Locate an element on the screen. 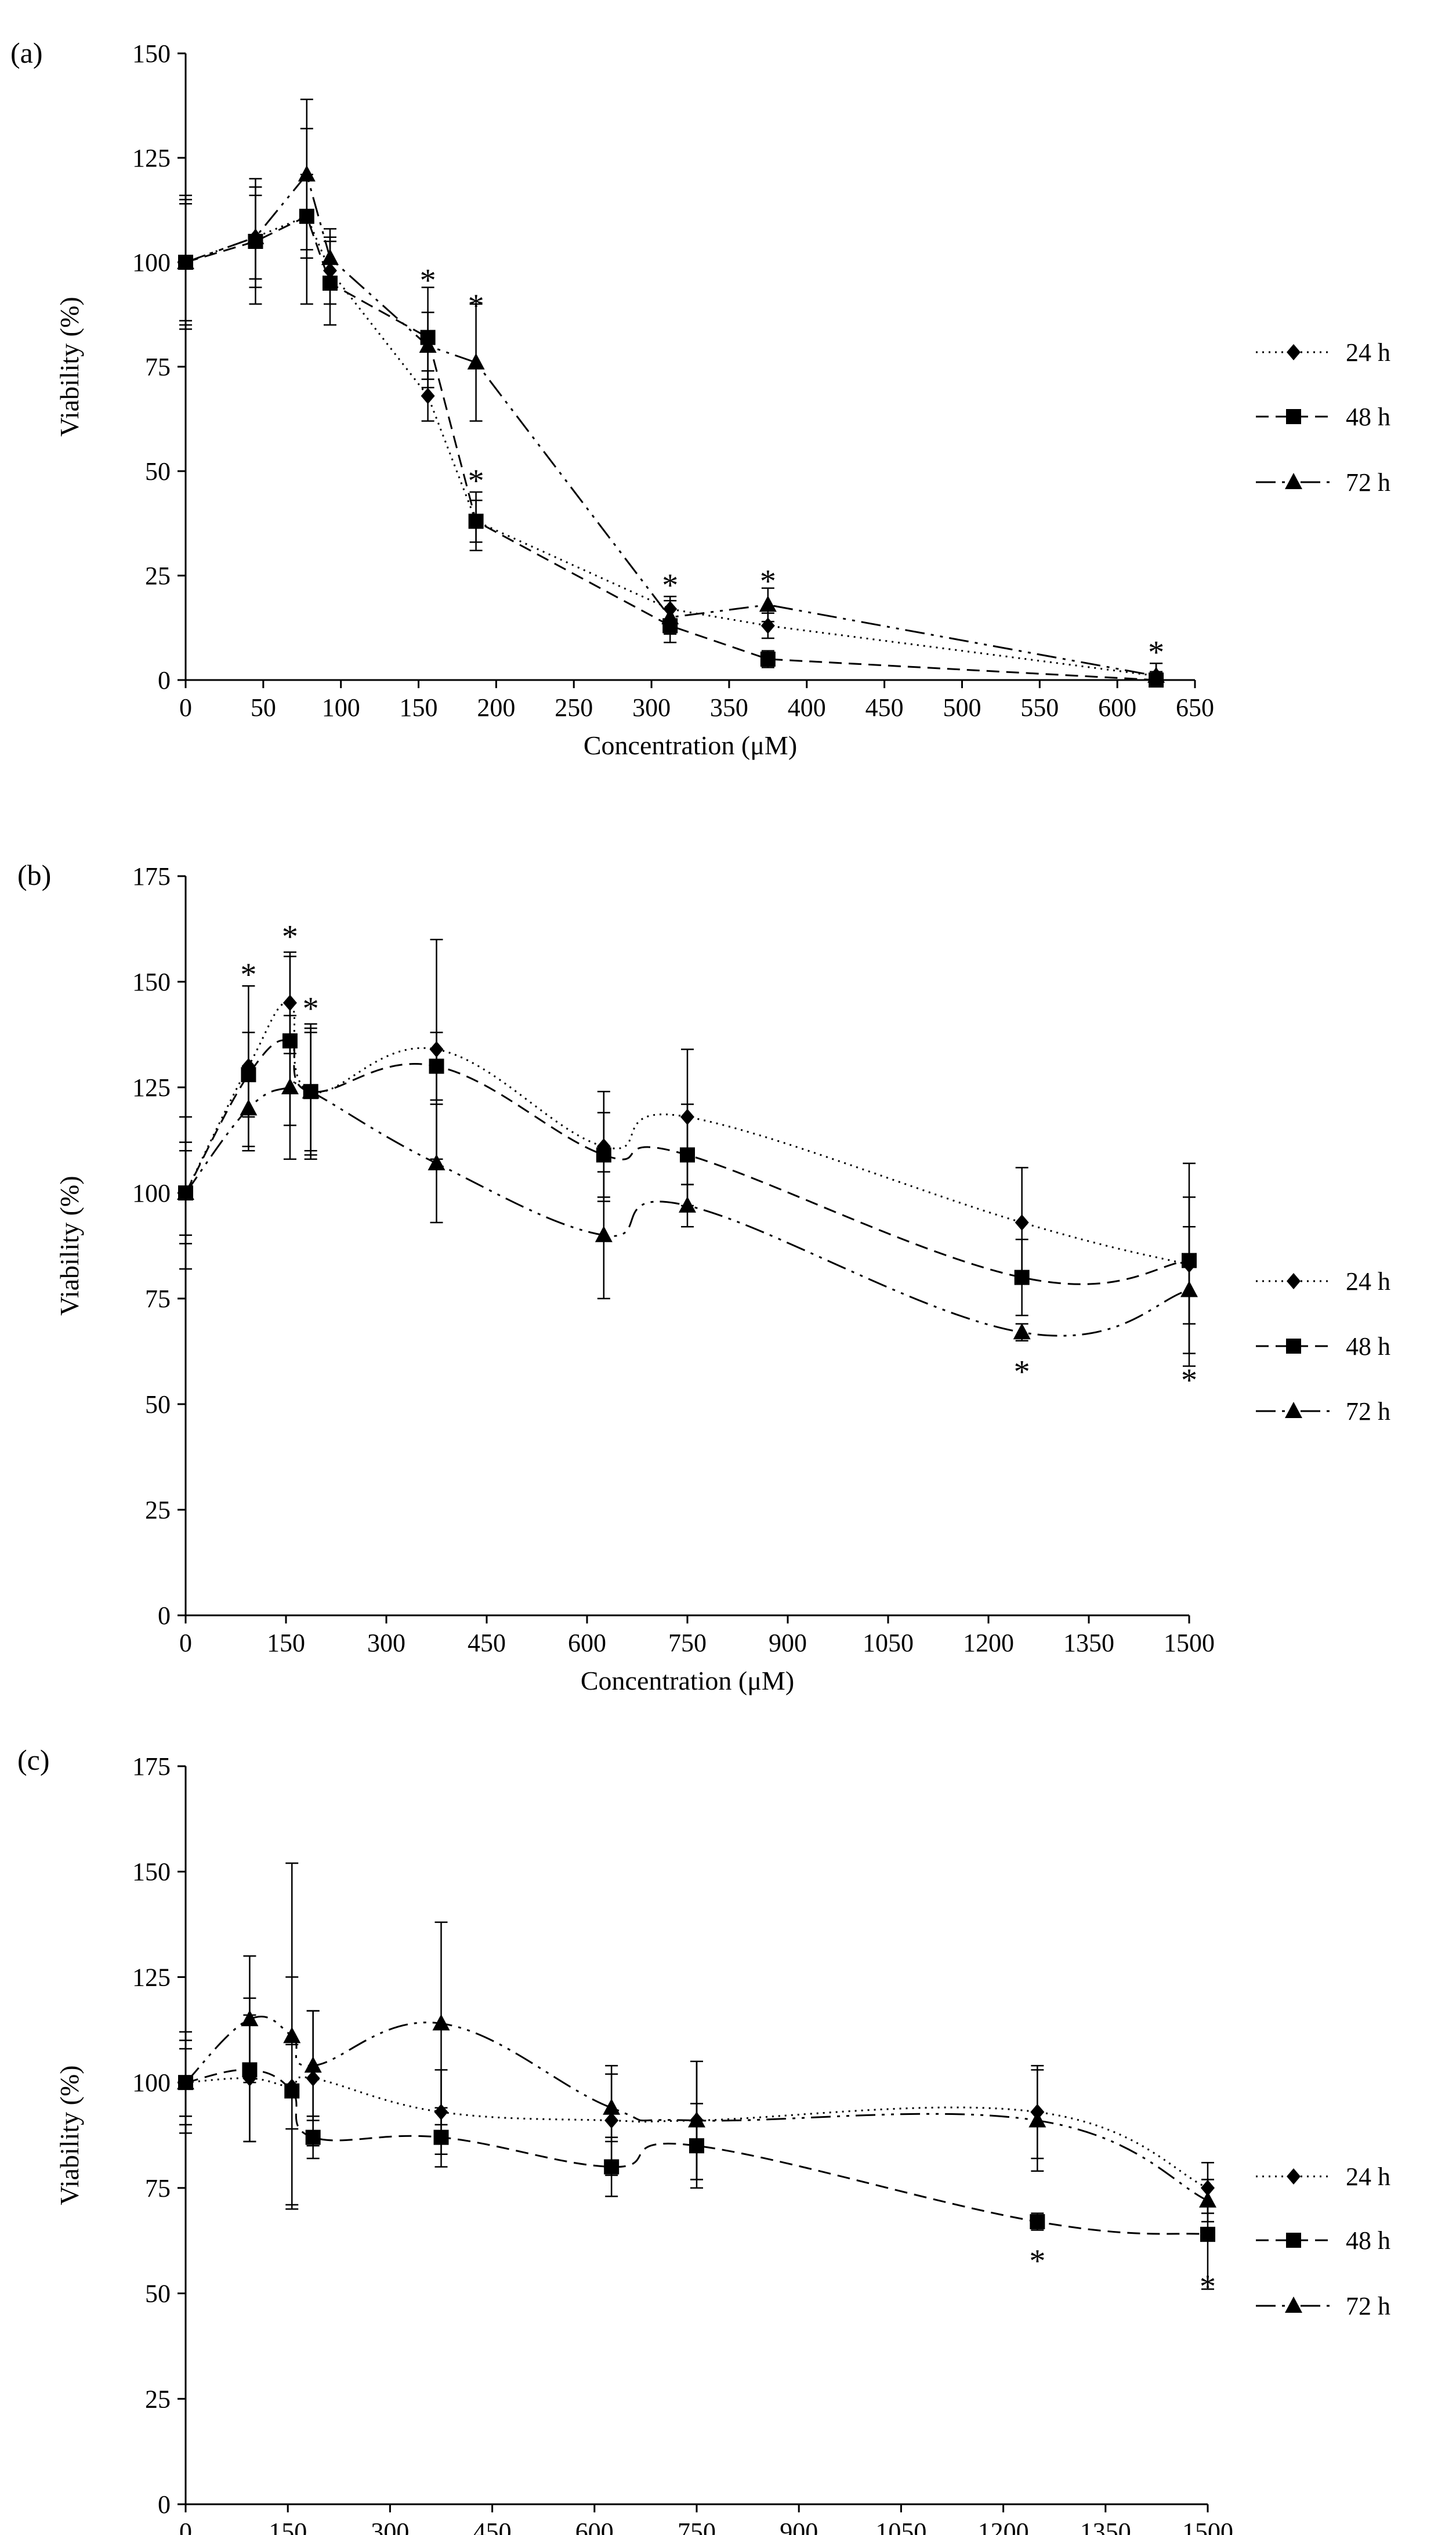 This screenshot has height=2535, width=1456. x-tick-label: 1200 is located at coordinates (988, 1643).